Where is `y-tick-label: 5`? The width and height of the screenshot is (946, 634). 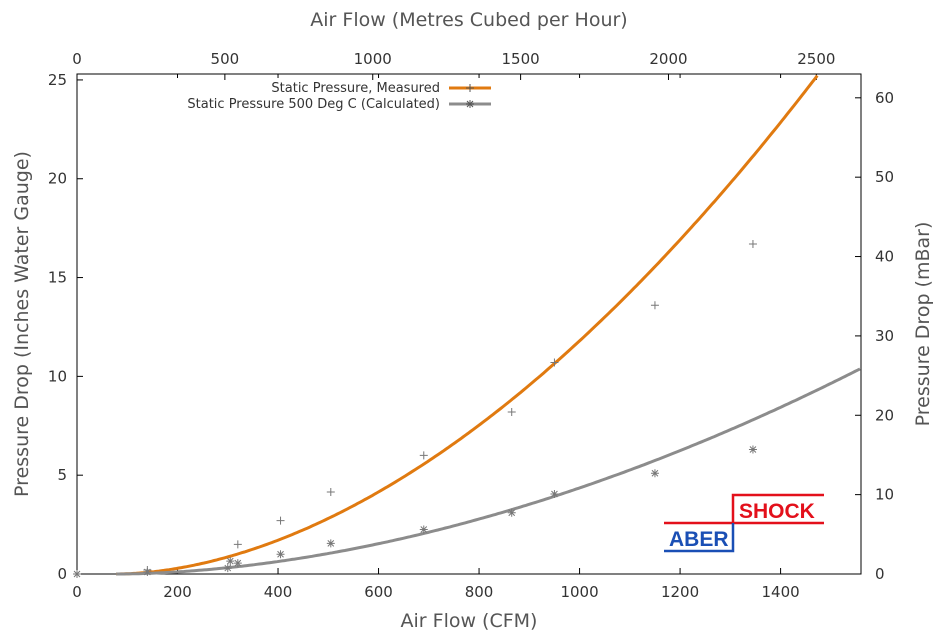
y-tick-label: 5 is located at coordinates (62, 475).